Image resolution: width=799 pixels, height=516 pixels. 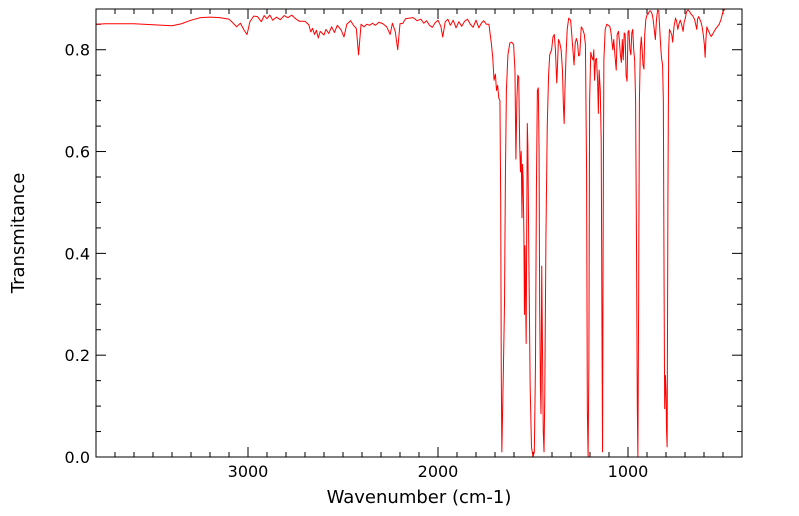 I want to click on x-axis-label: Wavenumber (cm-1), so click(x=419, y=497).